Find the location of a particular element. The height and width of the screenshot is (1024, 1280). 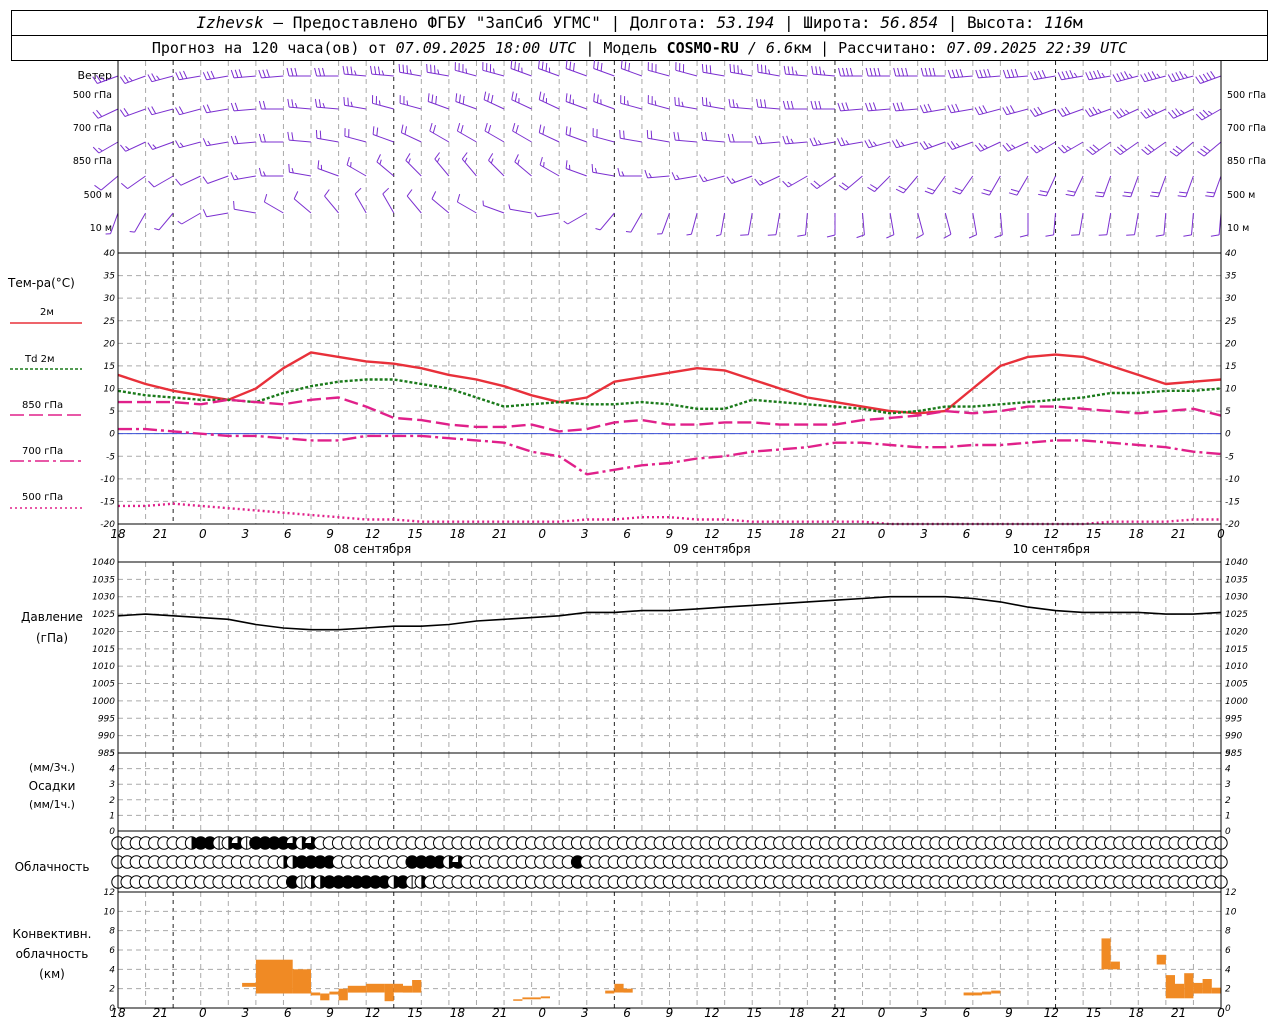

model-res-unit: км is located at coordinates (802, 48).